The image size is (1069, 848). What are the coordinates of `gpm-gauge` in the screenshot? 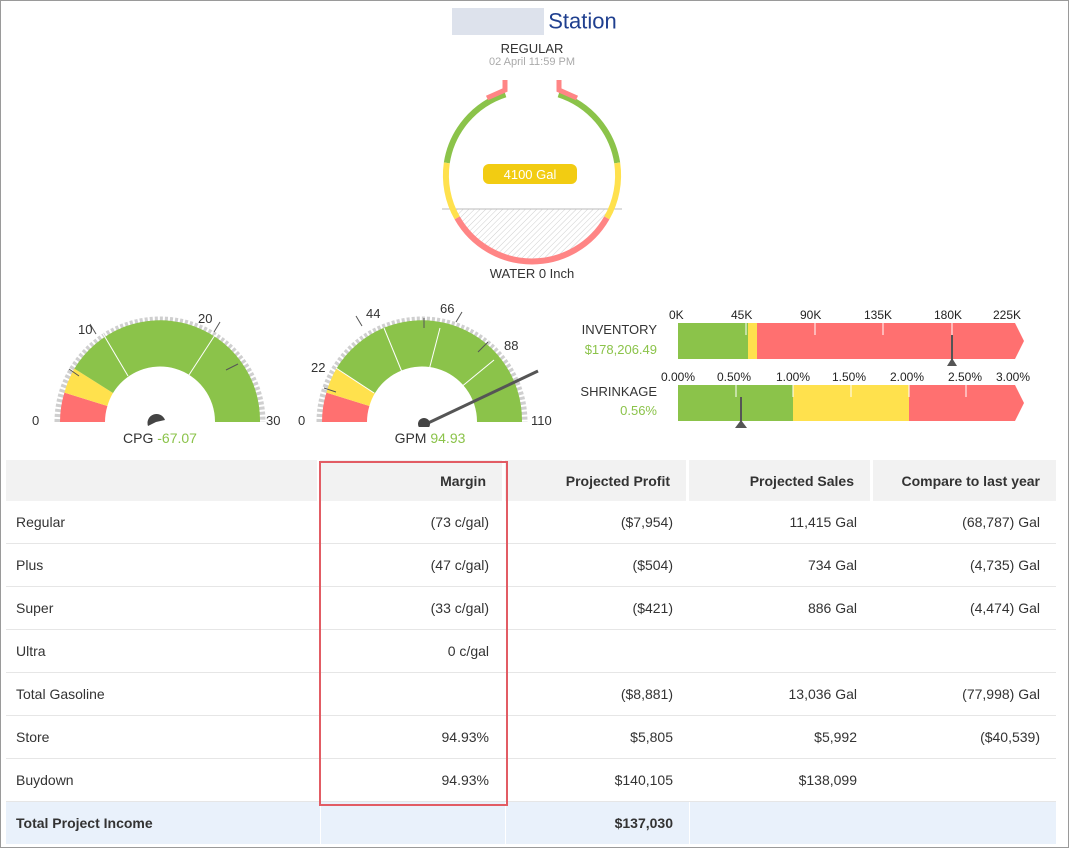 It's located at (427, 369).